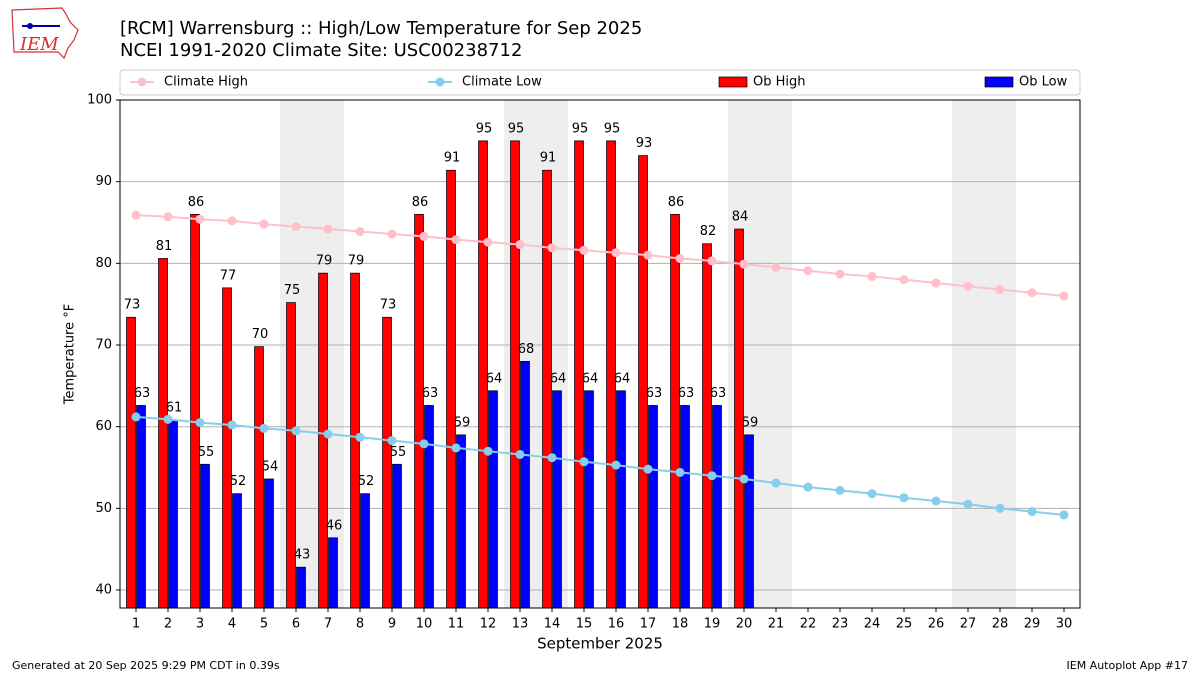 Image resolution: width=1200 pixels, height=675 pixels. Describe the element at coordinates (840, 624) in the screenshot. I see `x-tick-label: 23` at that location.